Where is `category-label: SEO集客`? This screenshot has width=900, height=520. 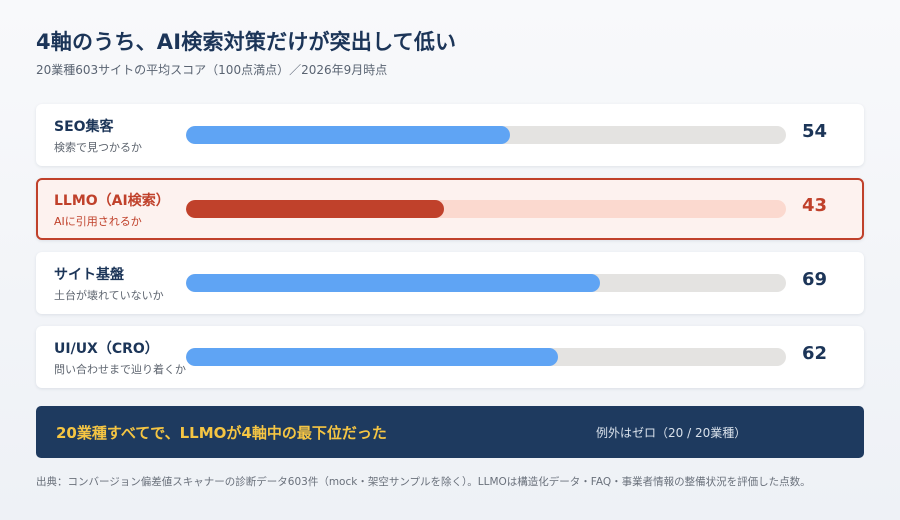
category-label: SEO集客 is located at coordinates (84, 127).